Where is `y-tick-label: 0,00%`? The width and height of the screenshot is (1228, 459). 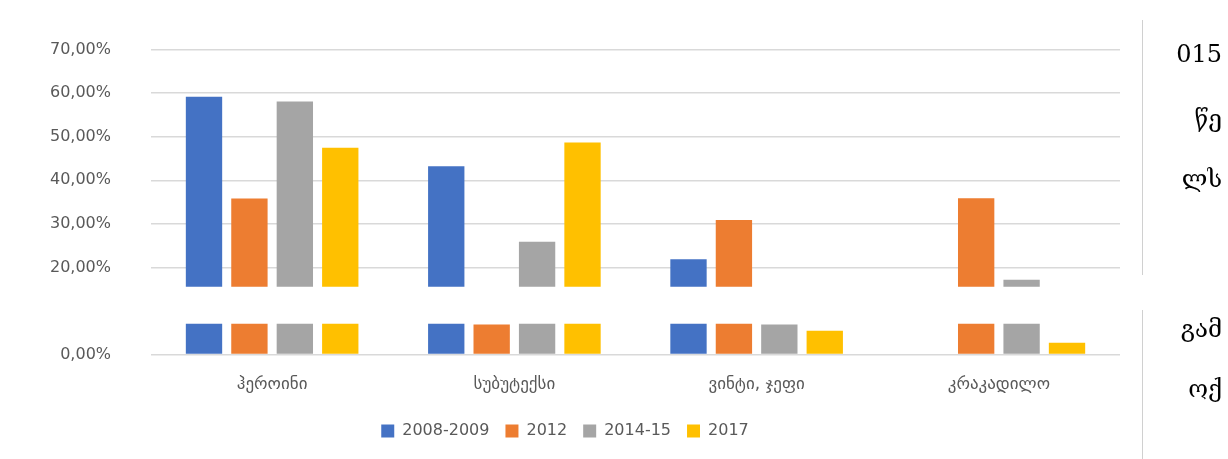 y-tick-label: 0,00% is located at coordinates (86, 353).